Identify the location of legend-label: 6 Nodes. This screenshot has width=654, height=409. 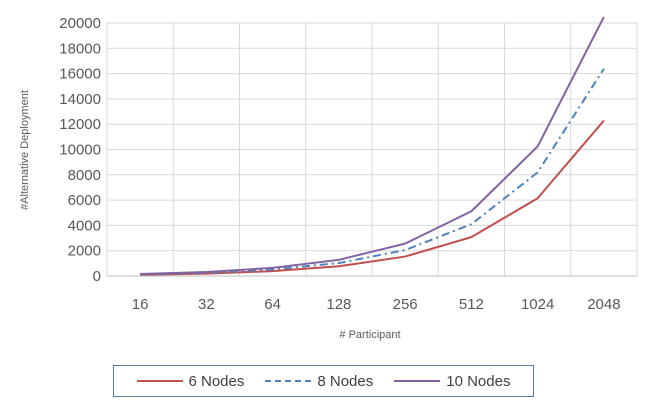
(216, 381).